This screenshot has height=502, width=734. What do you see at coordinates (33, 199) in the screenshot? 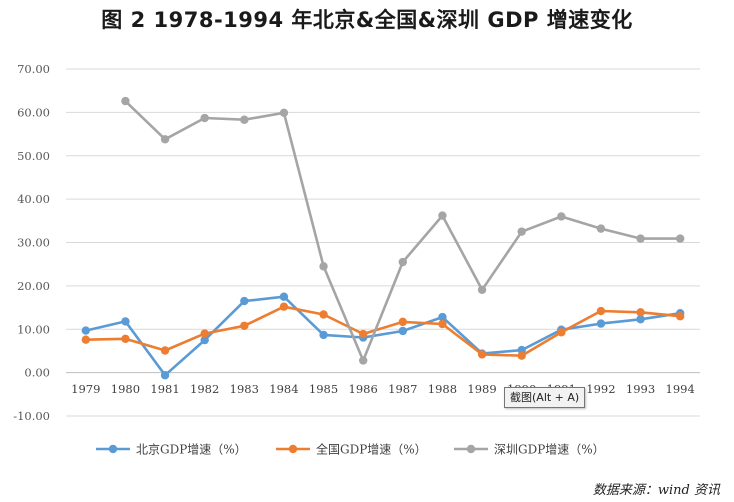
I see `y-tick-label: 40.00` at bounding box center [33, 199].